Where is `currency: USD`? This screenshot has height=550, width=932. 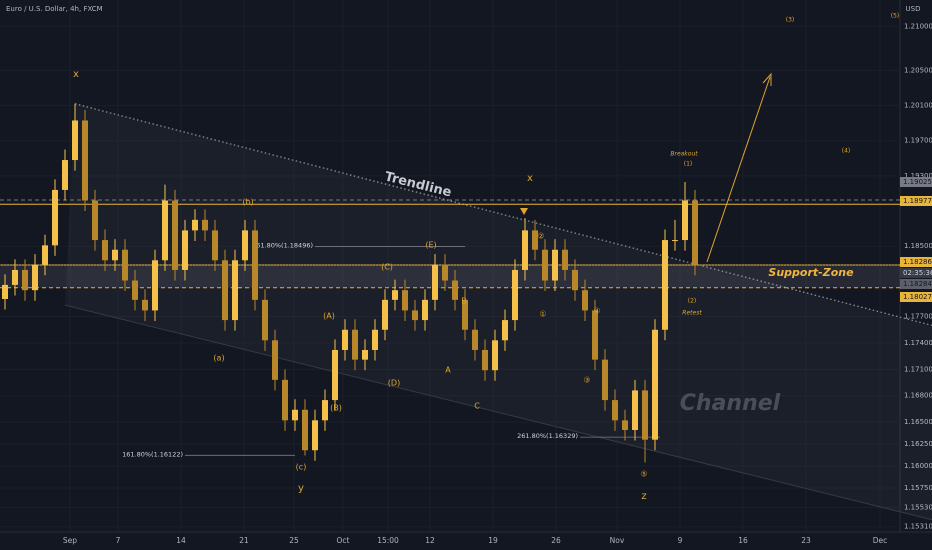 currency: USD is located at coordinates (913, 9).